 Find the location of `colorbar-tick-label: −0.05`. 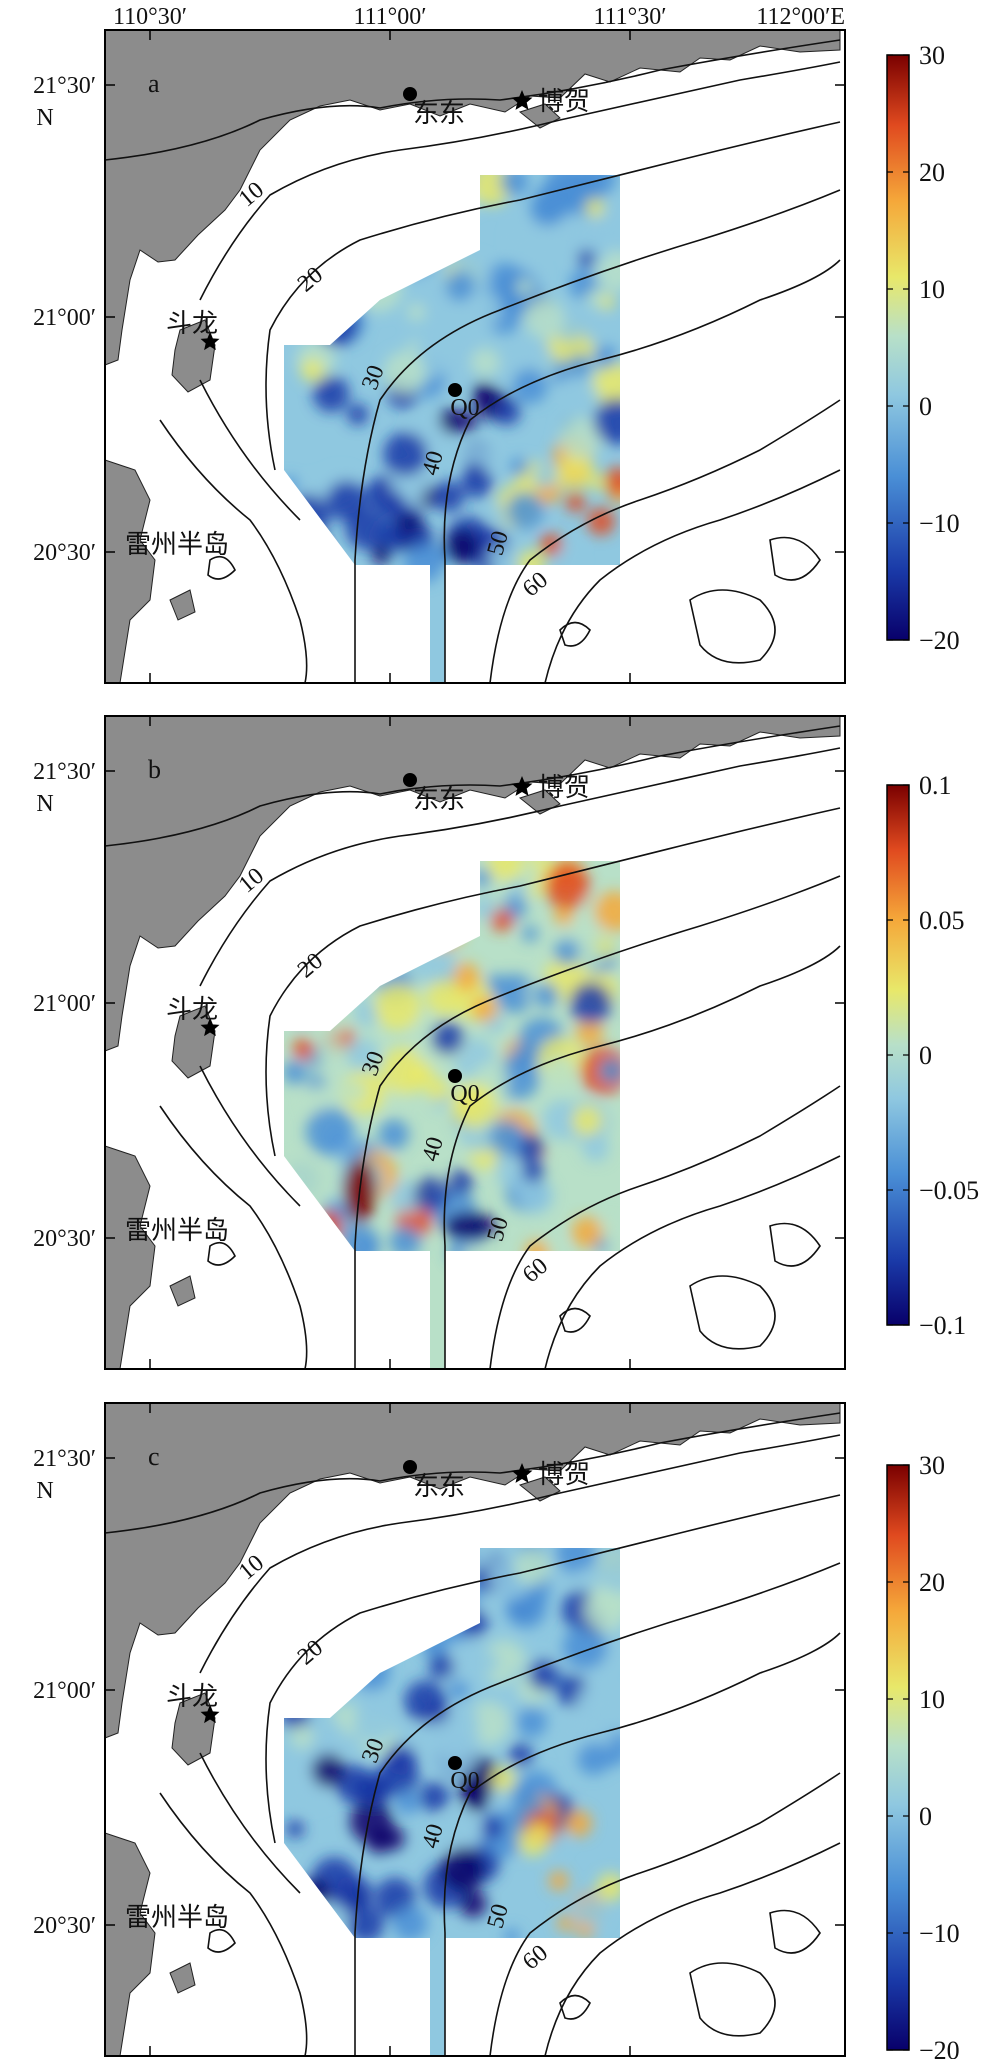

colorbar-tick-label: −0.05 is located at coordinates (949, 1190).